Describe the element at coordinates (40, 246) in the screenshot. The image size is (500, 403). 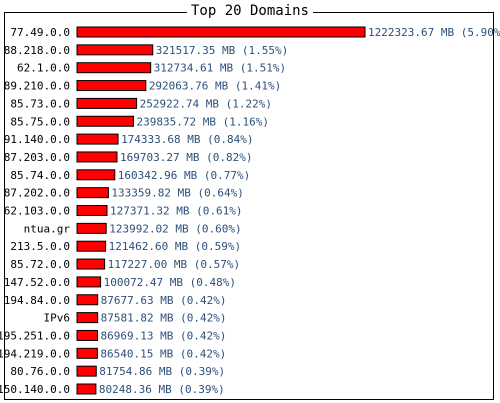
I see `category-label: 213.5.0.0` at that location.